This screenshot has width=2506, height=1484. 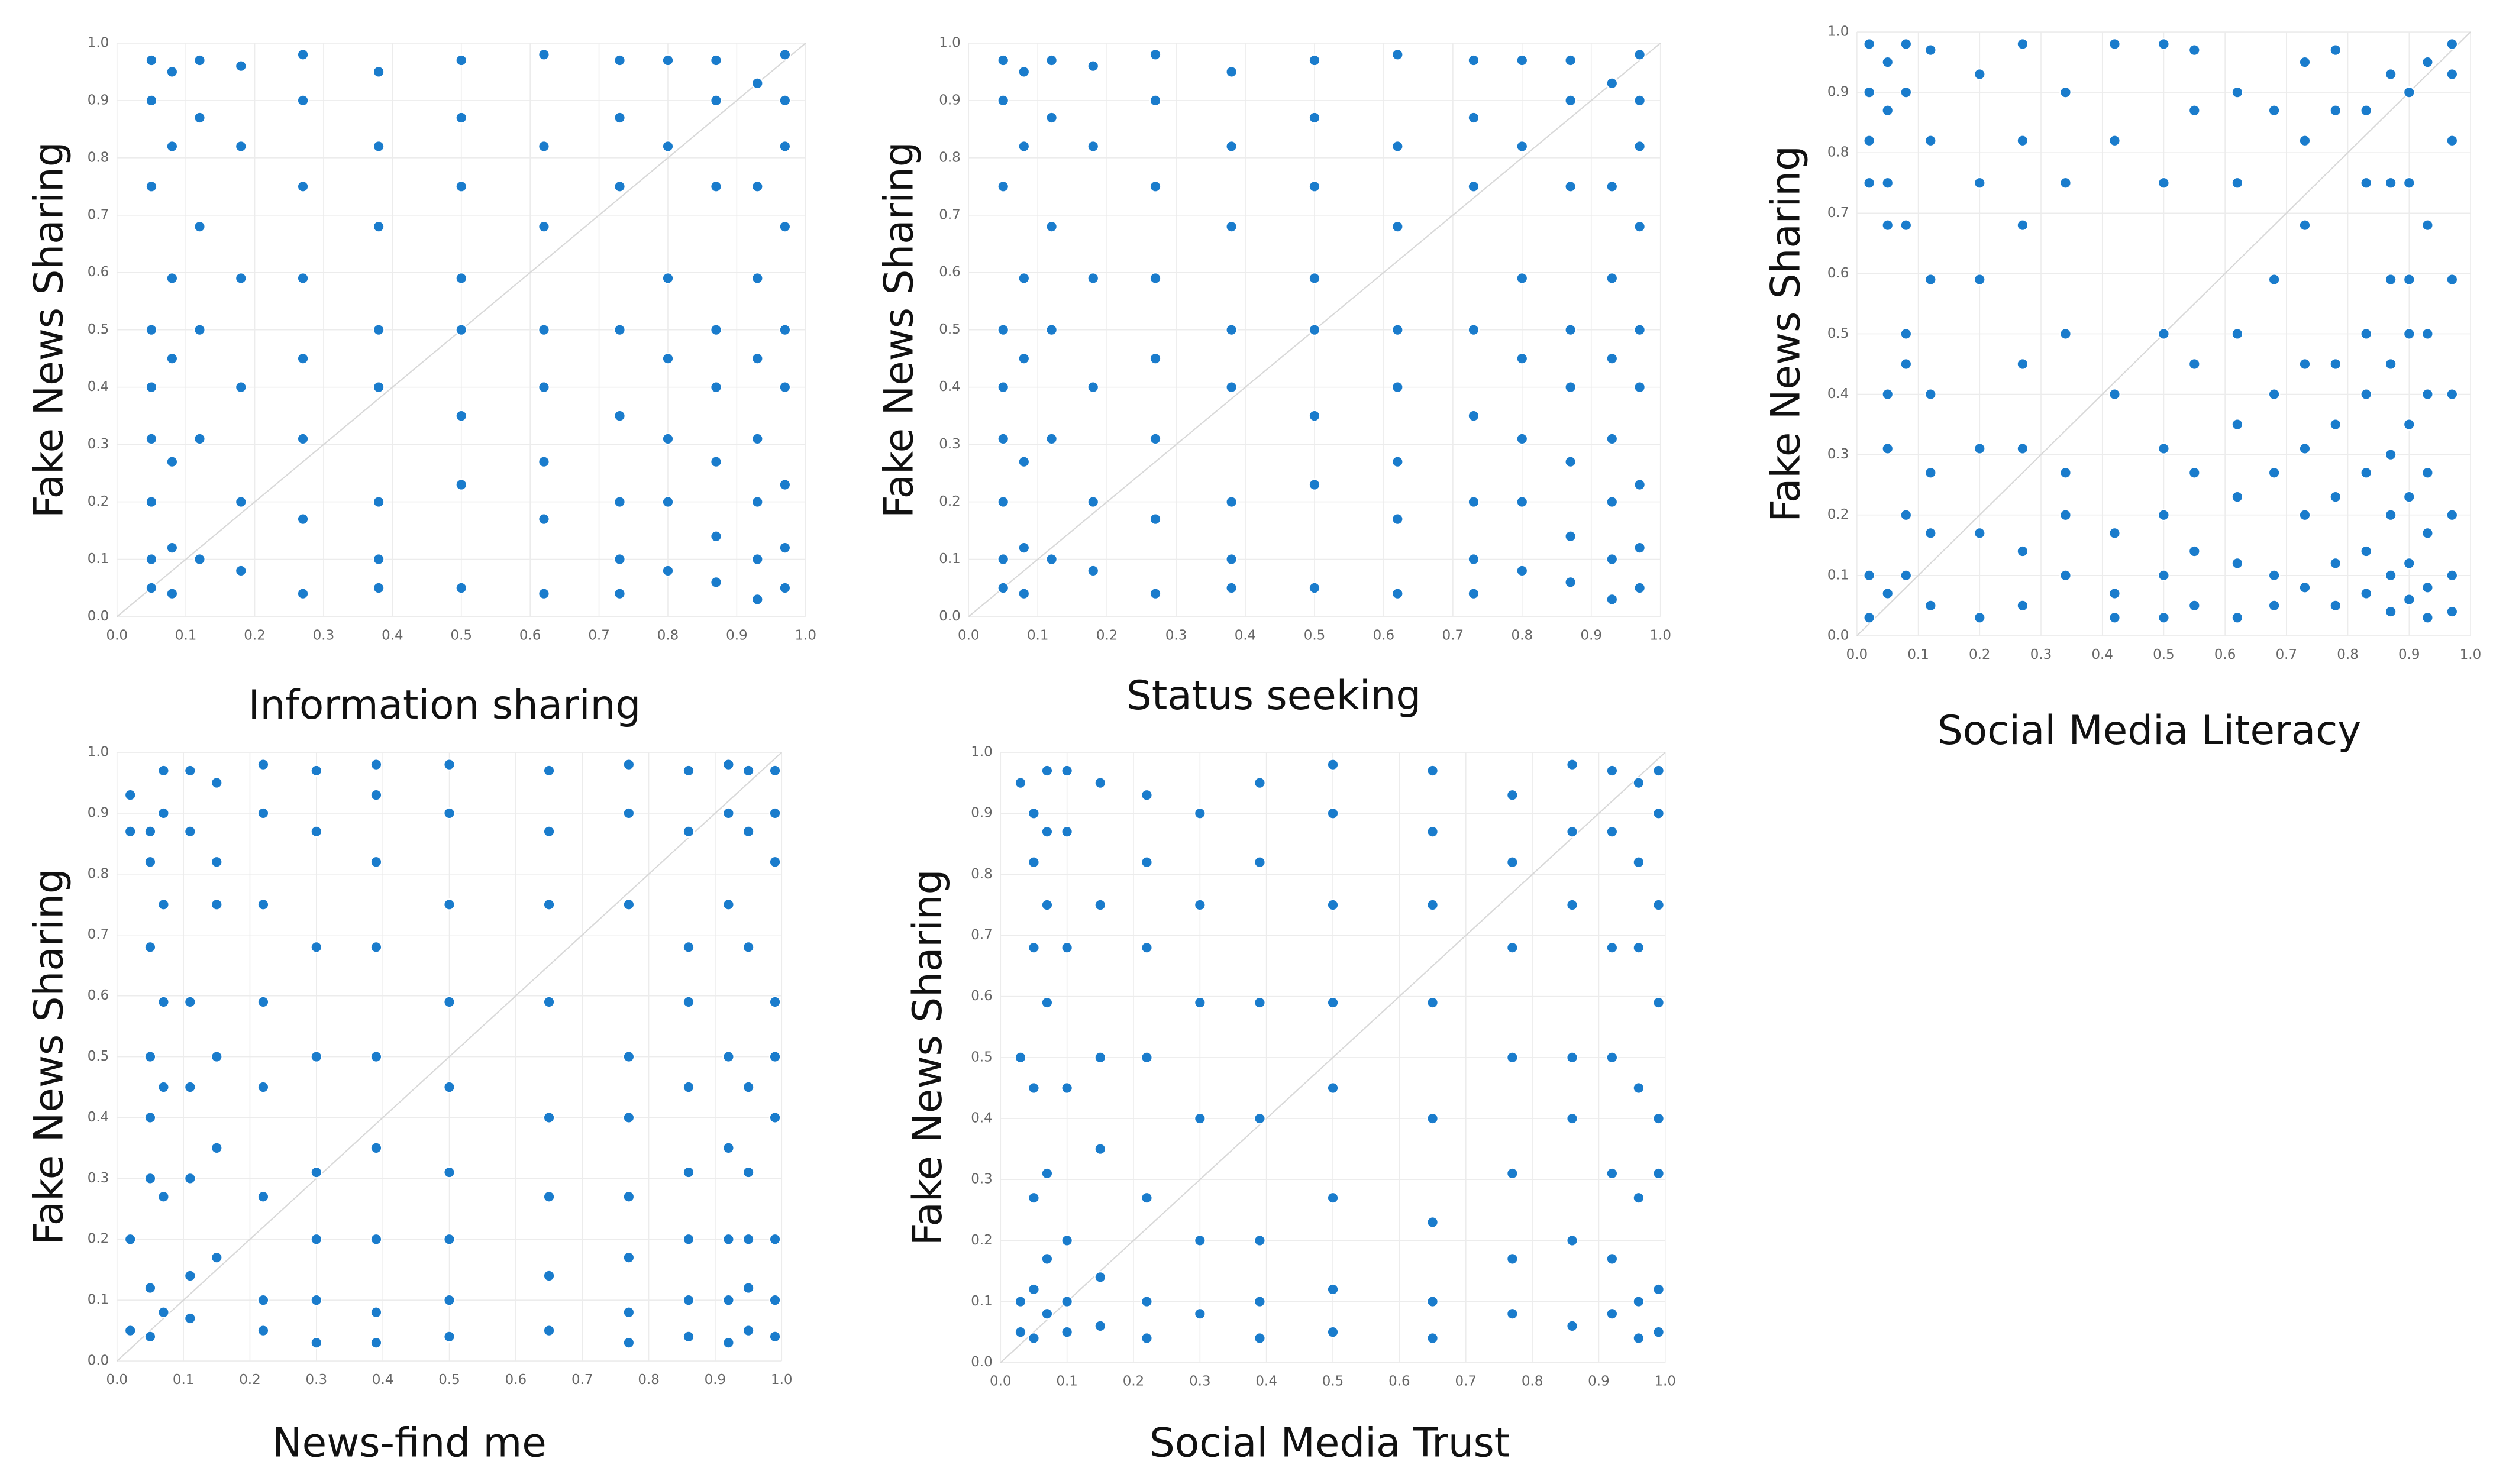 What do you see at coordinates (183, 1380) in the screenshot?
I see `x-tick-label: 0.1` at bounding box center [183, 1380].